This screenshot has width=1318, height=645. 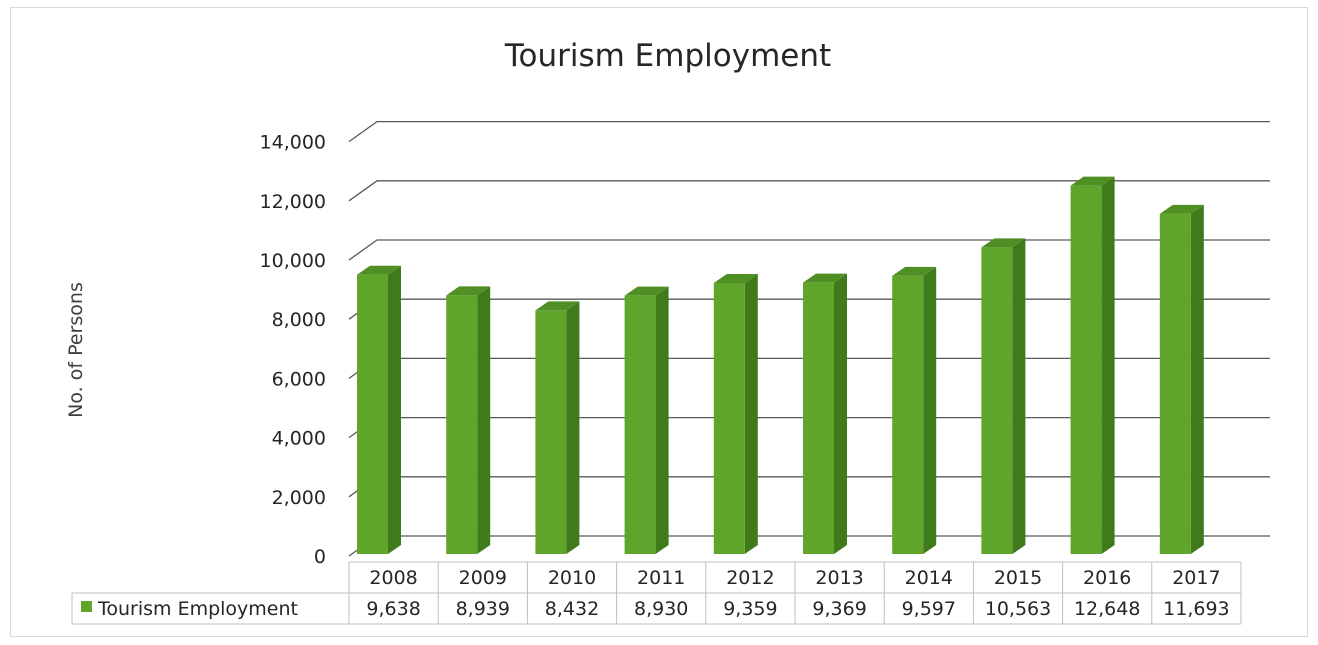 What do you see at coordinates (293, 202) in the screenshot?
I see `y-tick-label: 12,000` at bounding box center [293, 202].